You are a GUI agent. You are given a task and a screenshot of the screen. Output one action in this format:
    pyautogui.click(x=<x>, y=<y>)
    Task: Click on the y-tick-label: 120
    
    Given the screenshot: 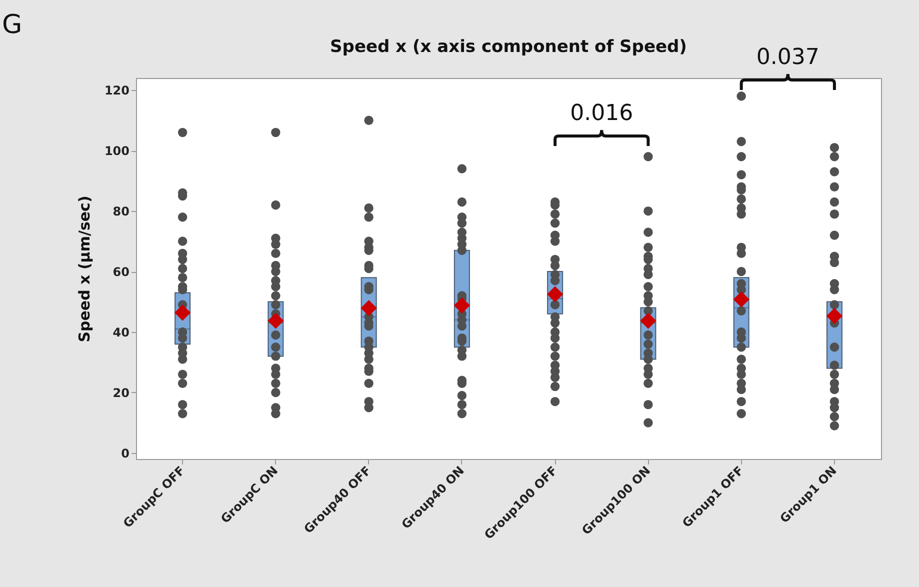 What is the action you would take?
    pyautogui.click(x=117, y=91)
    